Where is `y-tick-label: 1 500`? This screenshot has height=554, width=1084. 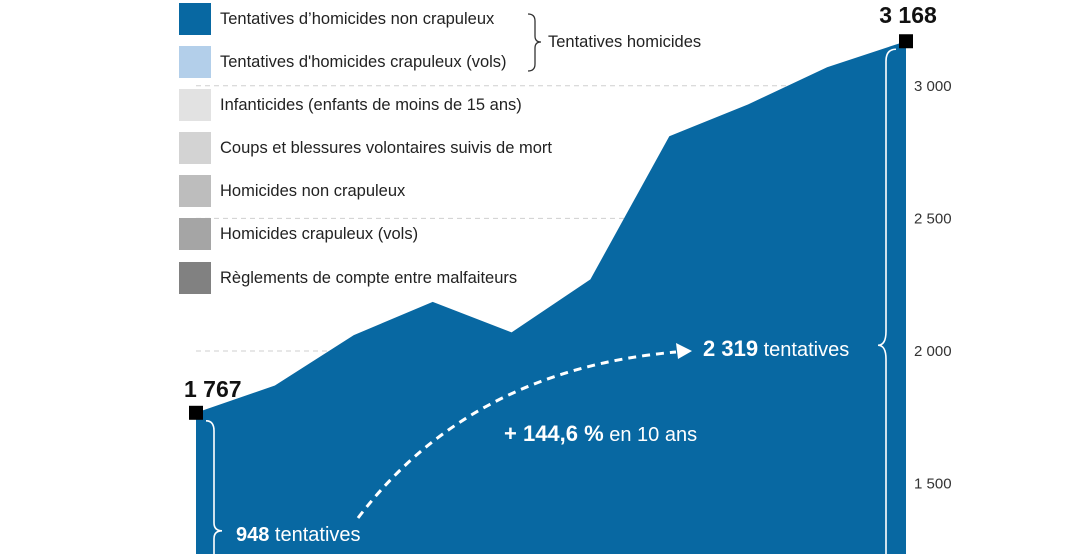 y-tick-label: 1 500 is located at coordinates (933, 484).